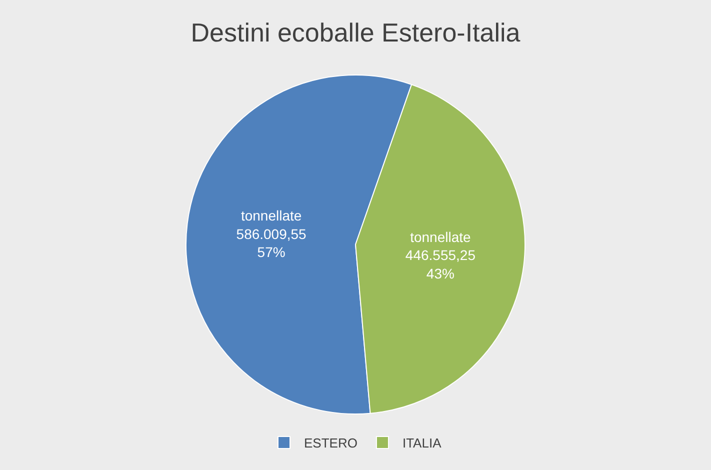 This screenshot has width=711, height=470. Describe the element at coordinates (422, 443) in the screenshot. I see `legend-label: ITALIA` at that location.